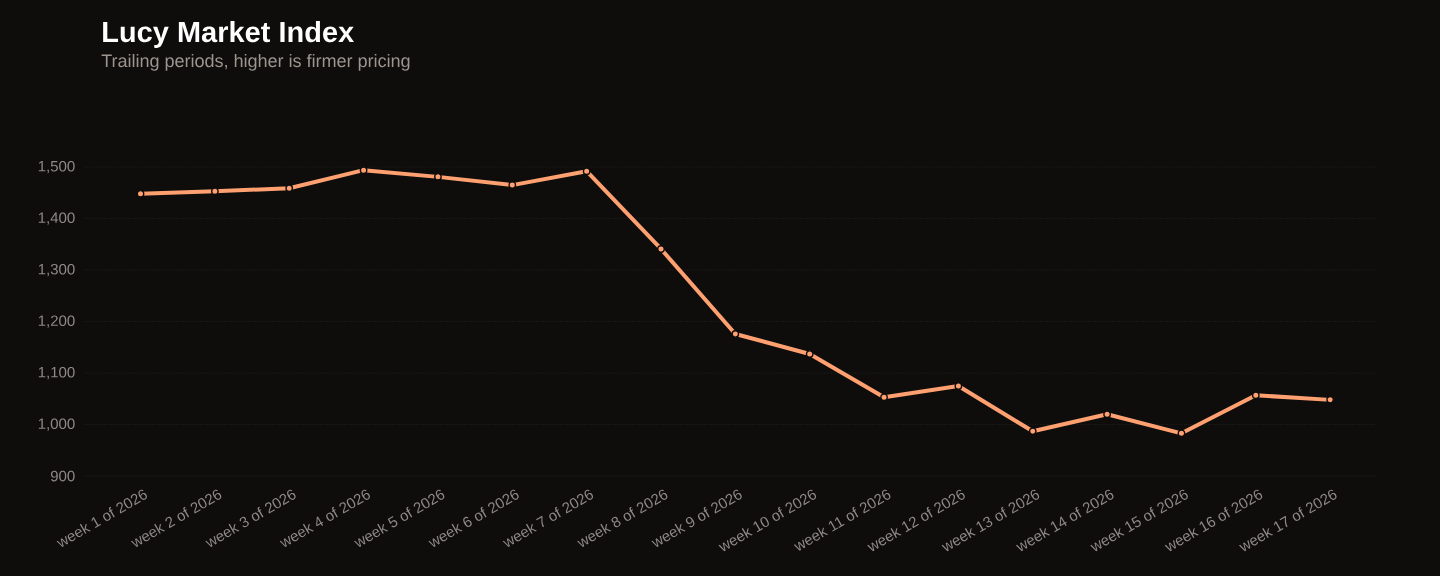  Describe the element at coordinates (56, 373) in the screenshot. I see `y-tick-label: 1,100` at that location.